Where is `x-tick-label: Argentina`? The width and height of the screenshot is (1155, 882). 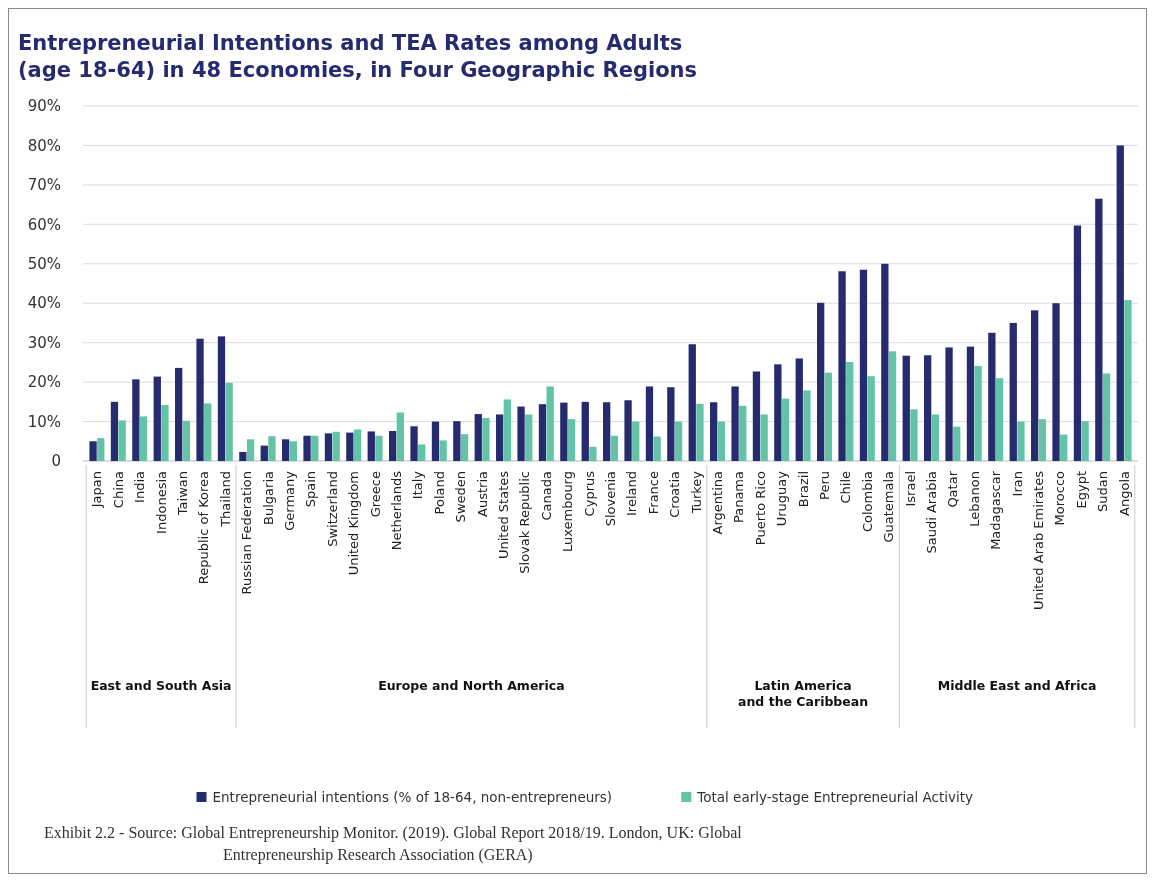
x-tick-label: Argentina is located at coordinates (718, 503).